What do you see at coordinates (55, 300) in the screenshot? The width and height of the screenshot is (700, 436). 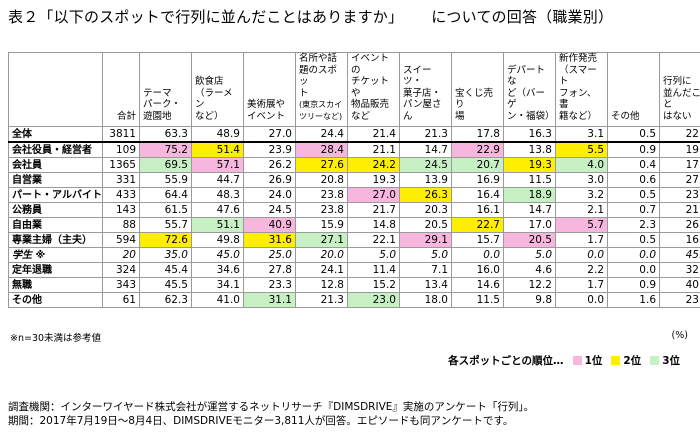 I see `row-label: その他` at bounding box center [55, 300].